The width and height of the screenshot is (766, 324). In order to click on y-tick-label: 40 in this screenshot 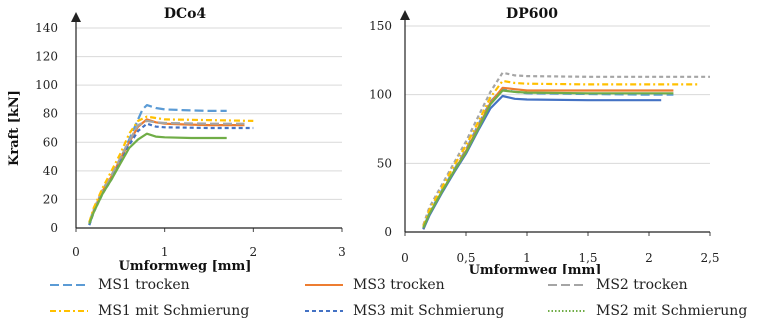, I will do `click(50, 171)`.